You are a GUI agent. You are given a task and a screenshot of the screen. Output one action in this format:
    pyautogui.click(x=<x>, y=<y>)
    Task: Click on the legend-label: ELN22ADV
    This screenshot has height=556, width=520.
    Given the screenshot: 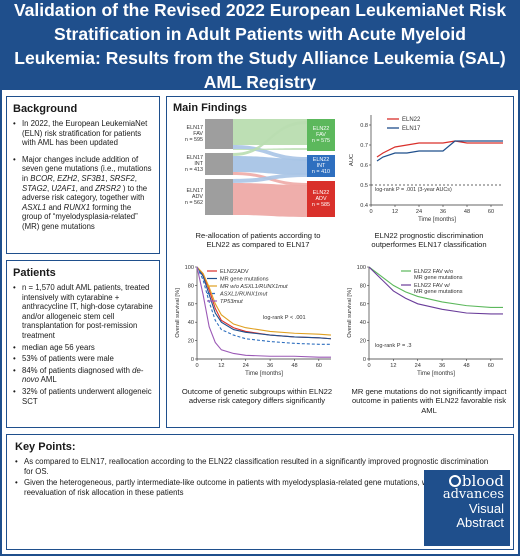 What is the action you would take?
    pyautogui.click(x=234, y=272)
    